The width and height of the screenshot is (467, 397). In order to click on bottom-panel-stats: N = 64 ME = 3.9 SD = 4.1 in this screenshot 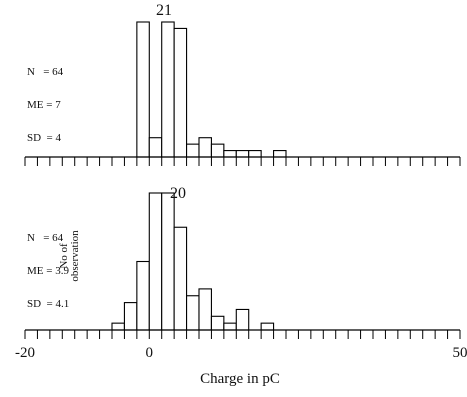, I will do `click(48, 266)`.